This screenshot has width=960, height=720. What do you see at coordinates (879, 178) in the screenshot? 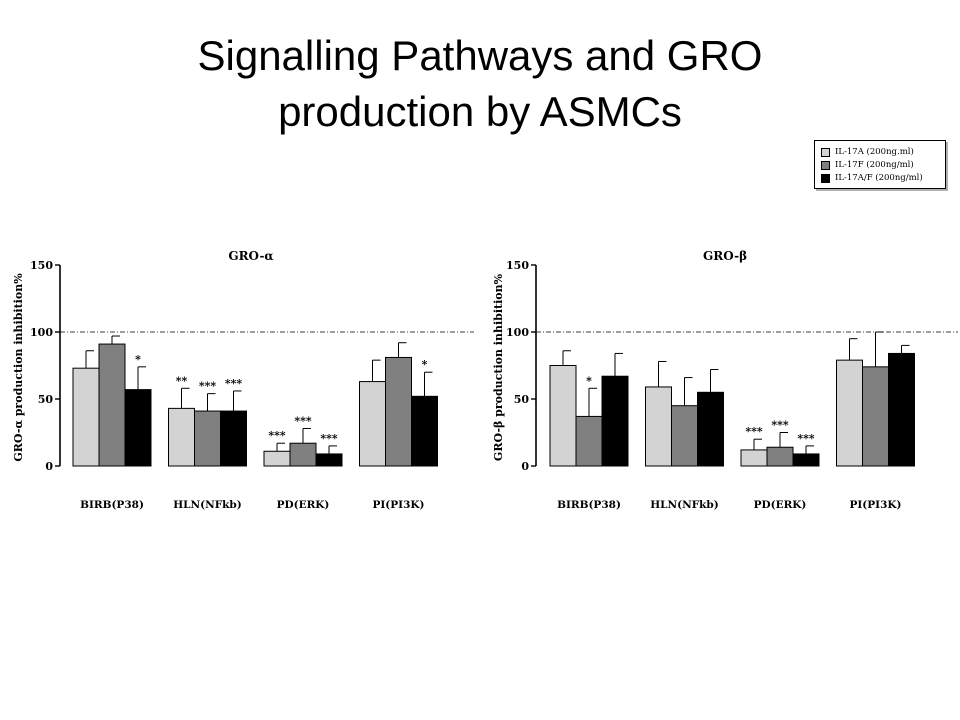
I see `legend-label-il17af: IL-17A/F (200ng/ml)` at bounding box center [879, 178].